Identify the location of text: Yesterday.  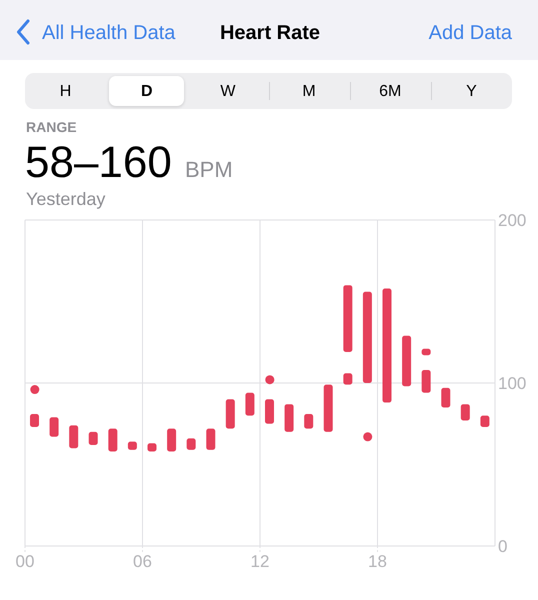
(66, 199).